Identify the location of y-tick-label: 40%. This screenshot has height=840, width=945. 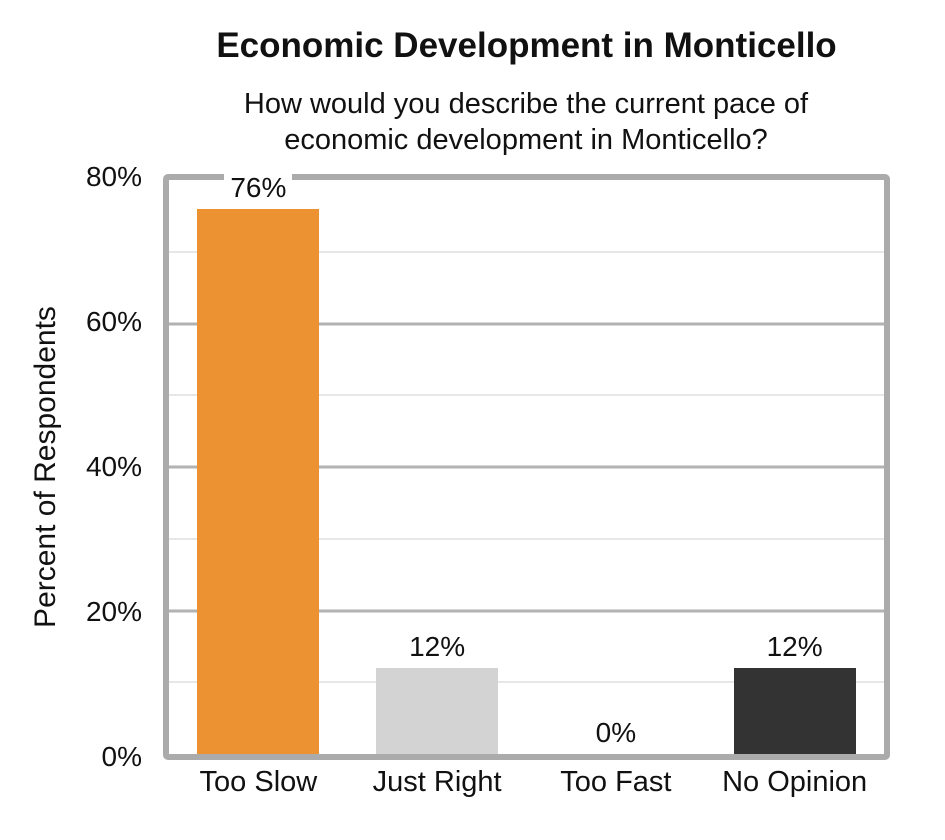
(113, 466).